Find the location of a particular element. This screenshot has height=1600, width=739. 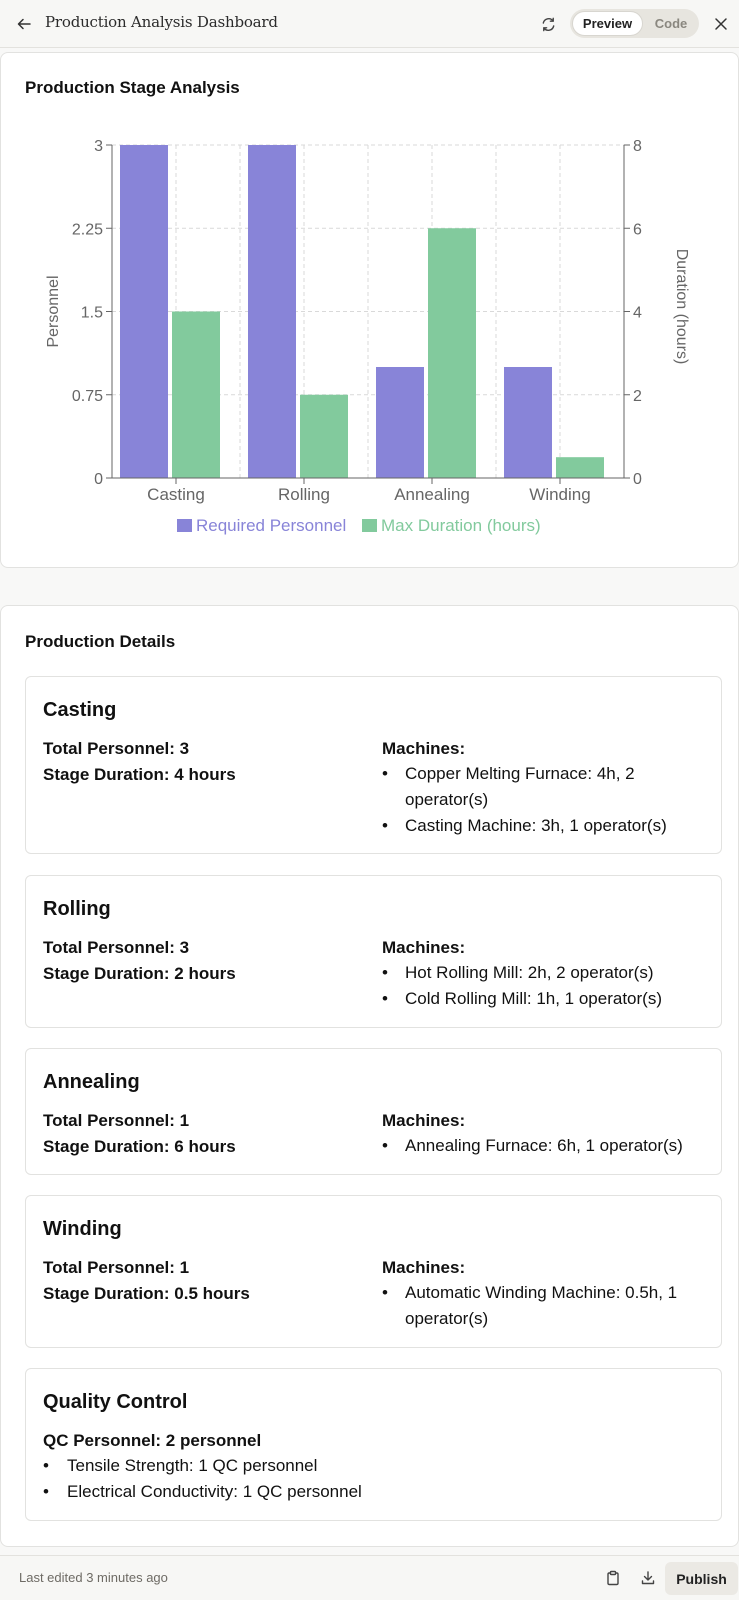

y-tick-label: 0 is located at coordinates (98, 479).